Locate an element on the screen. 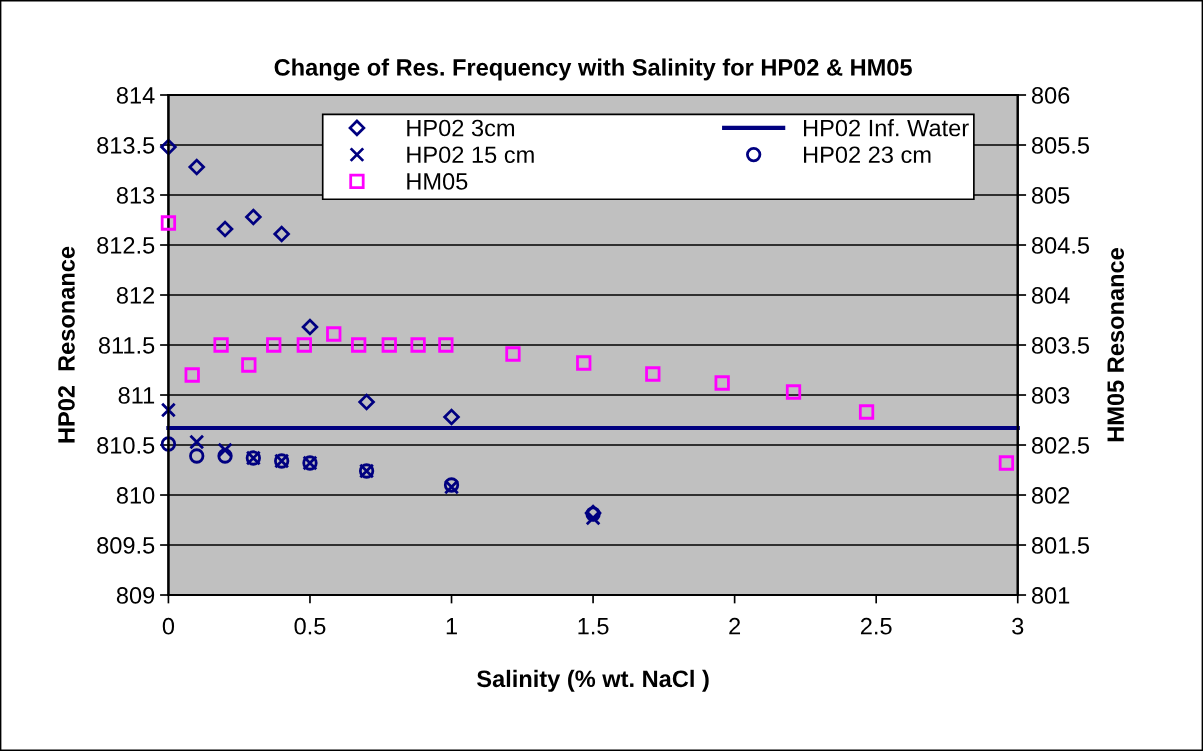 The width and height of the screenshot is (1203, 751). y2-tick-label: 805 is located at coordinates (1050, 195).